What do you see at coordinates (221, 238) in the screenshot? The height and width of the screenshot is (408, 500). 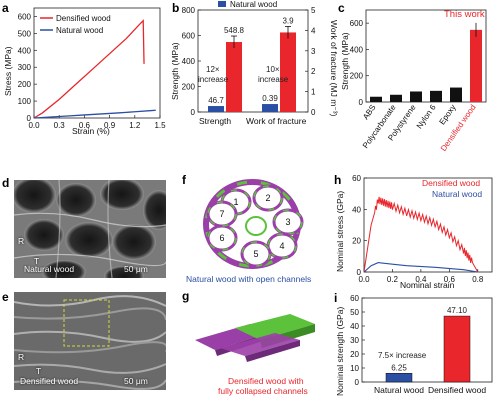 I see `cell-number: 6` at bounding box center [221, 238].